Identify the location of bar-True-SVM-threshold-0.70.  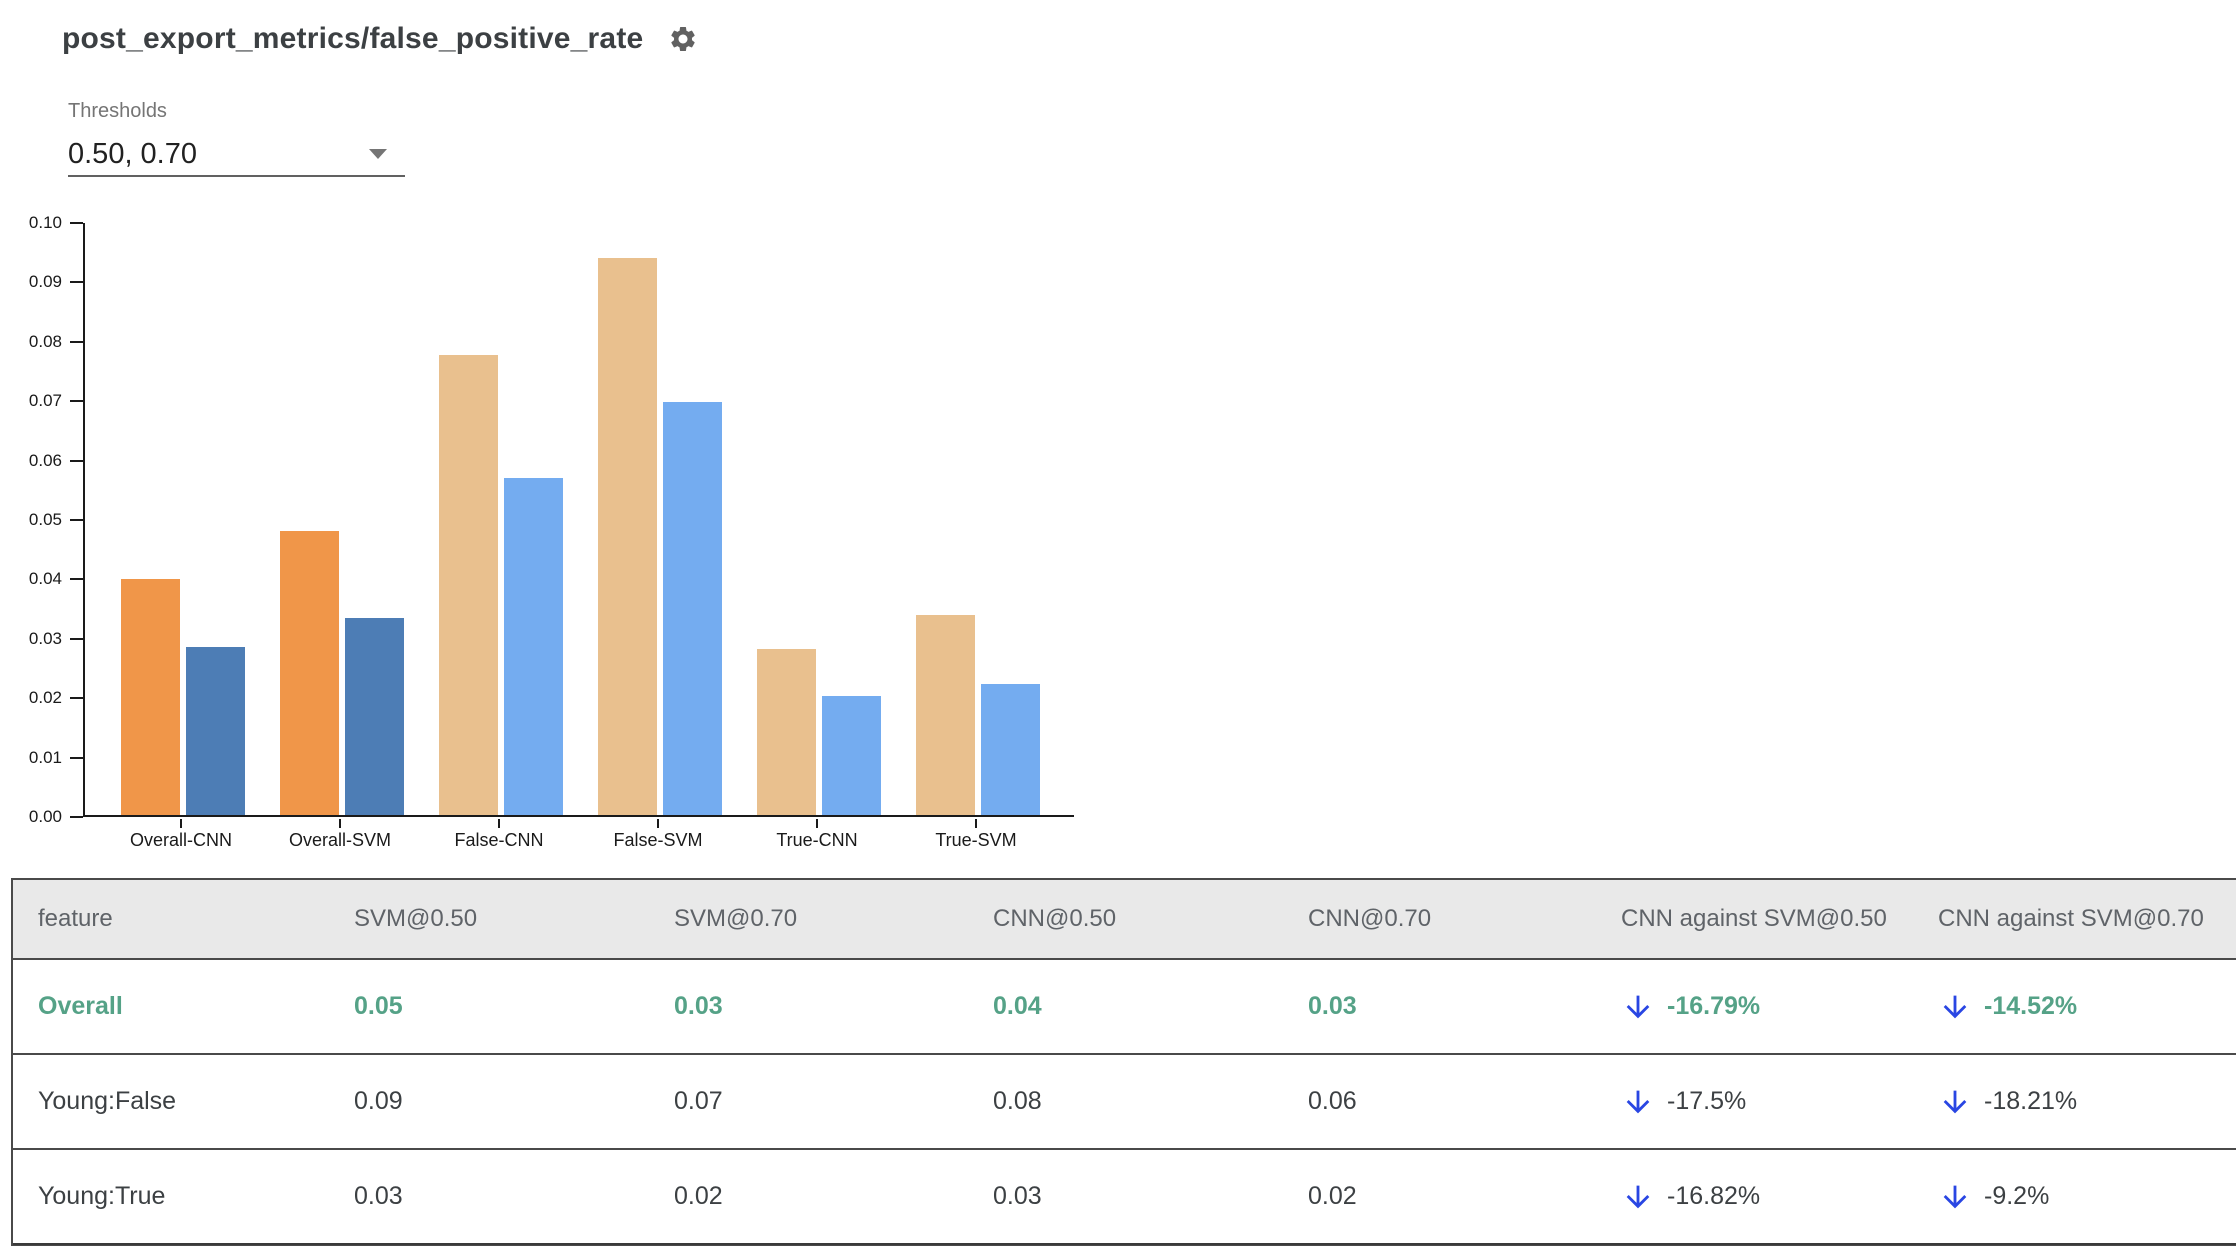
(1010, 749).